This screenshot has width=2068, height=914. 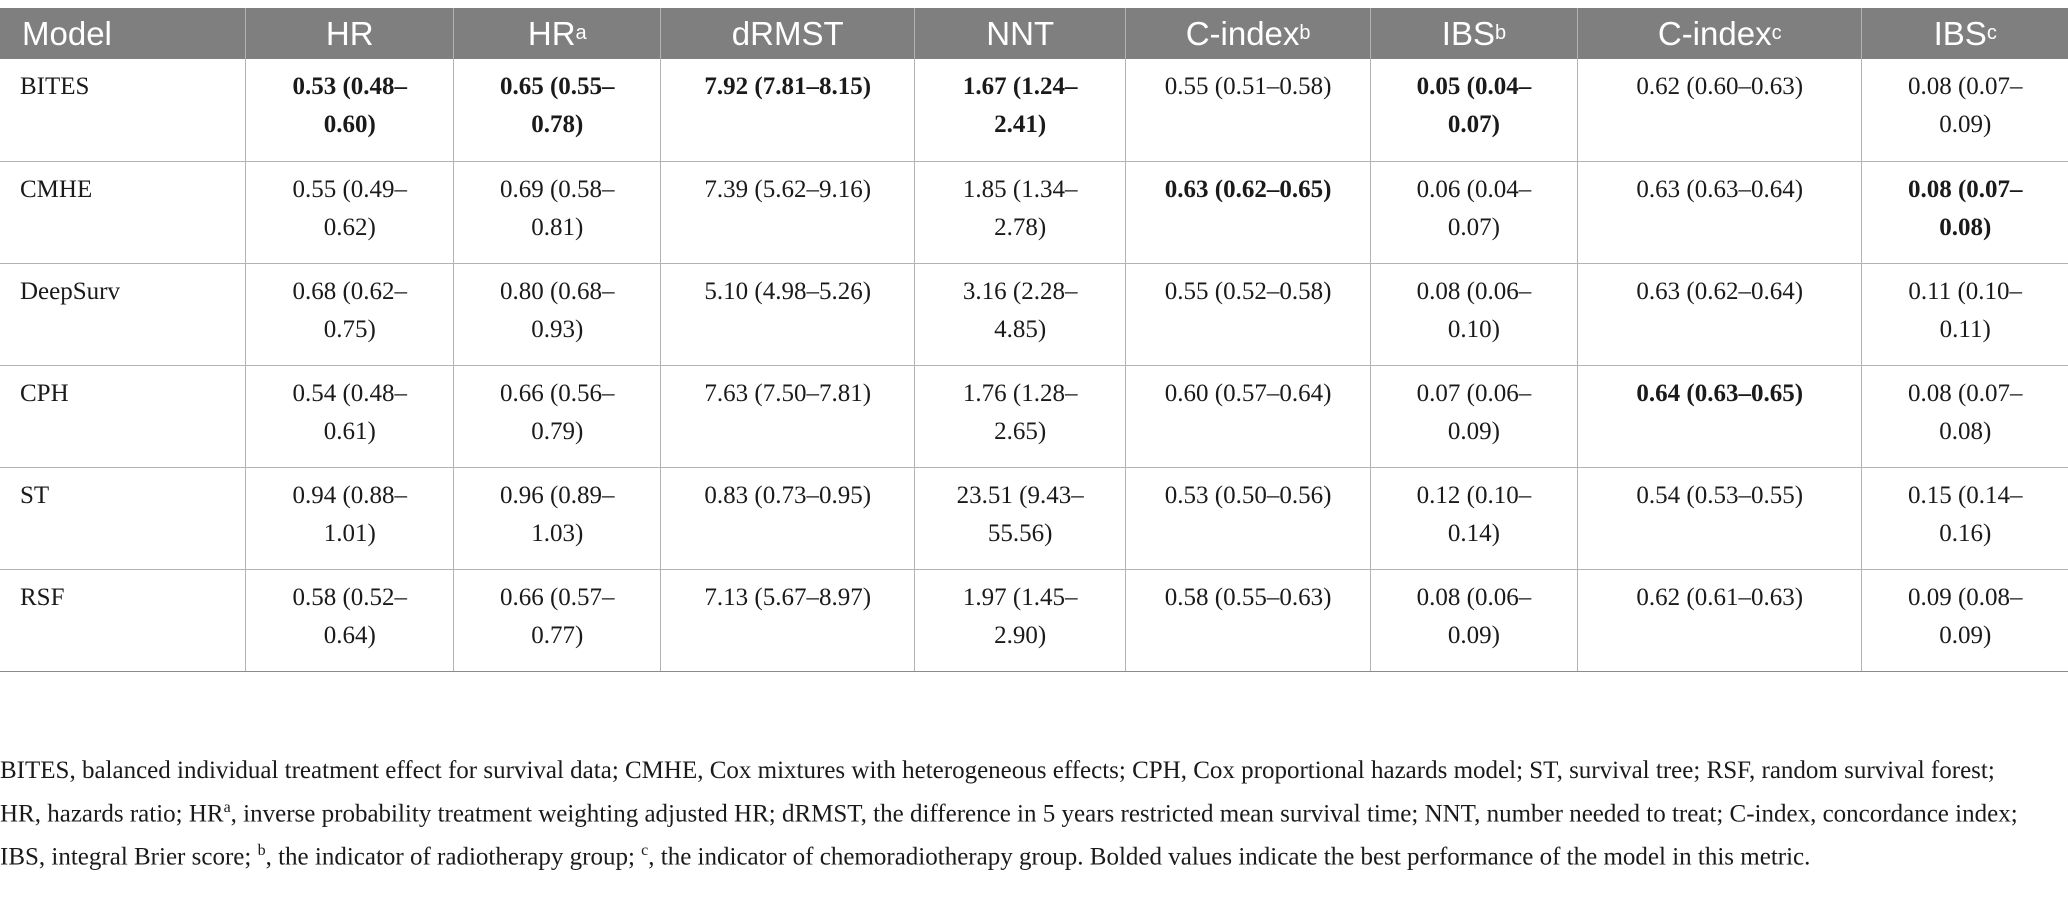 I want to click on metric-cell: 0.80 (0.68–0.93), so click(x=557, y=314).